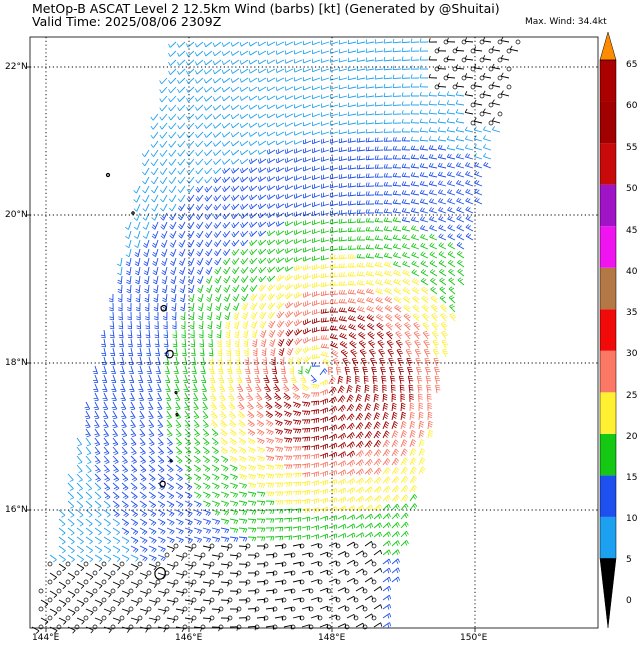  I want to click on wind-barb-2000, so click(215, 504).